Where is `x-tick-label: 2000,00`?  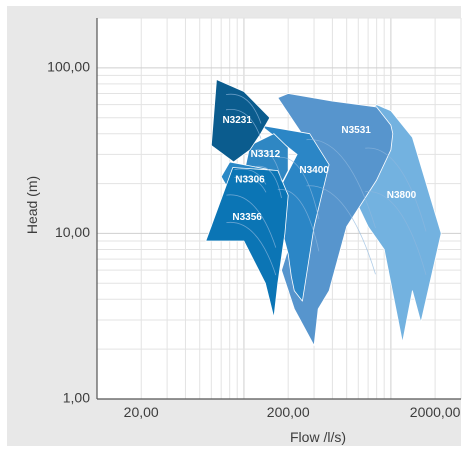
x-tick-label: 2000,00 is located at coordinates (435, 412).